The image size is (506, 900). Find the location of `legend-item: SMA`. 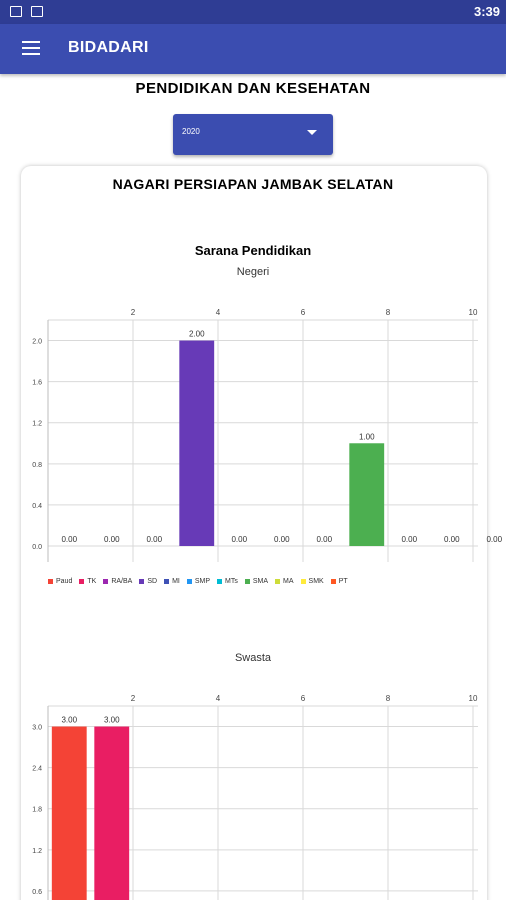

legend-item: SMA is located at coordinates (256, 581).